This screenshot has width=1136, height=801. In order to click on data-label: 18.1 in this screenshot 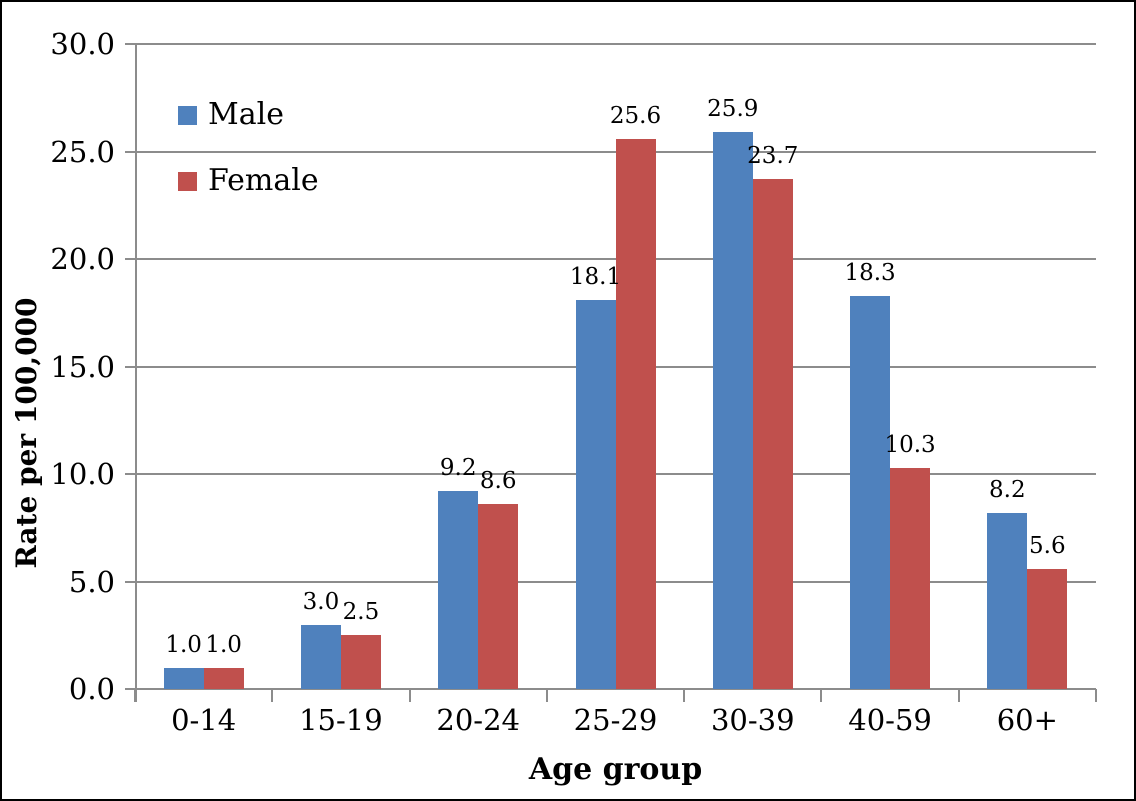, I will do `click(595, 276)`.